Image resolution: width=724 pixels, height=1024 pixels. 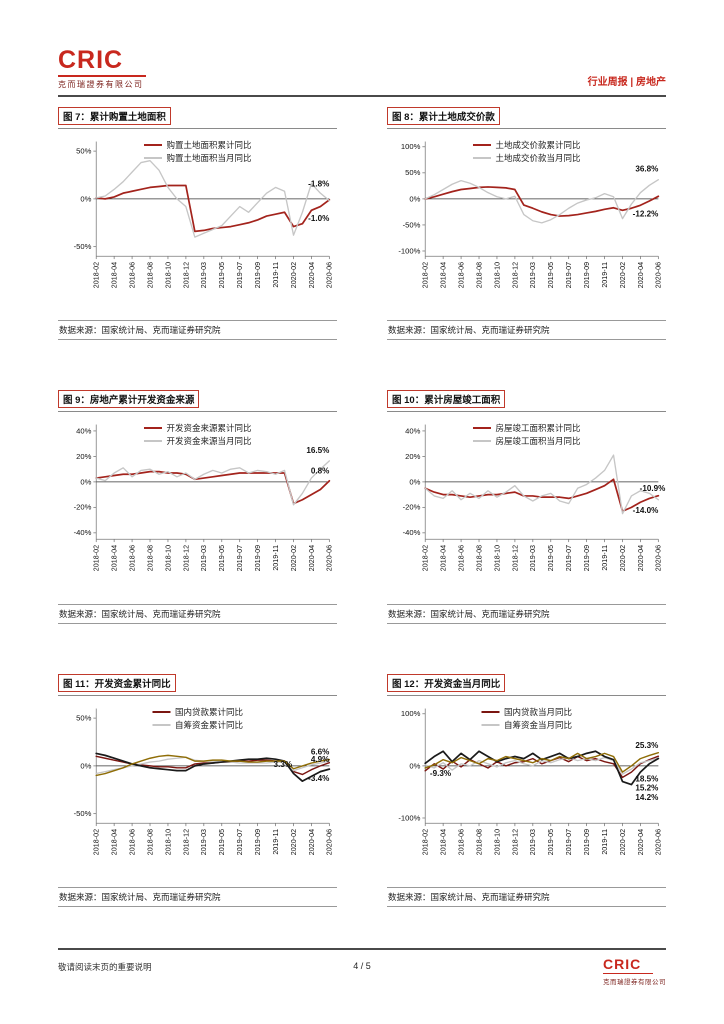 I want to click on chart-title-row: 图 9：房地产累计开发资金来源, so click(x=197, y=401).